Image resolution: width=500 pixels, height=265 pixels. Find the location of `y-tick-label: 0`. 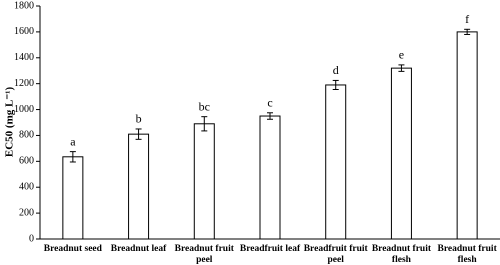

y-tick-label: 0 is located at coordinates (31, 238).